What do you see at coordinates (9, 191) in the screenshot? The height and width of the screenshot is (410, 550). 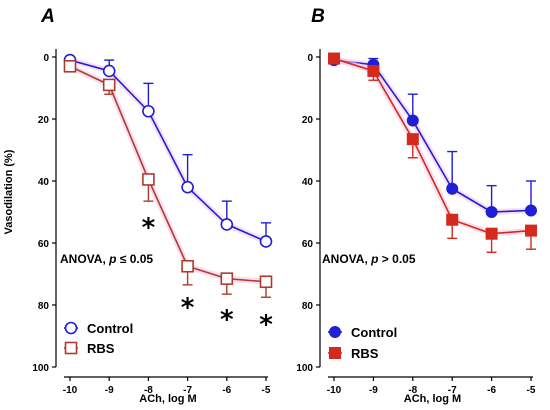 I see `y-axis-title: Vasodilation (%)` at bounding box center [9, 191].